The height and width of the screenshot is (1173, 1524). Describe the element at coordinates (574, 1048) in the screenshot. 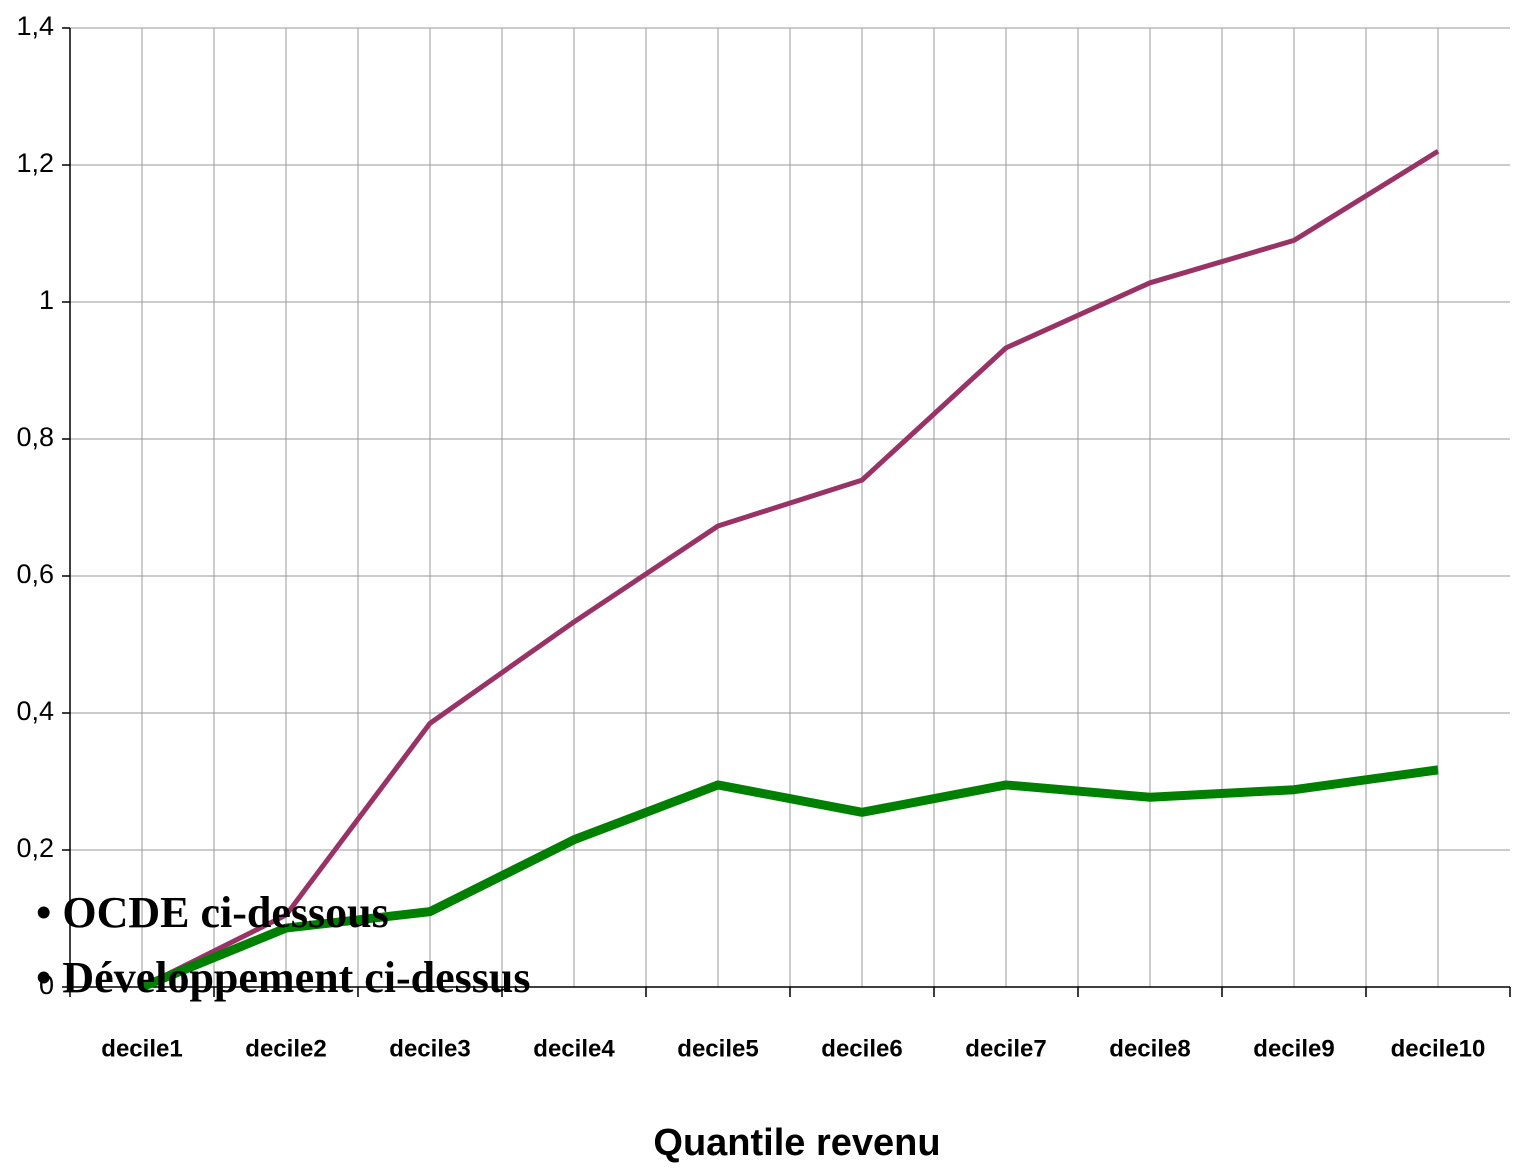

I see `x-tick-label: decile4` at that location.